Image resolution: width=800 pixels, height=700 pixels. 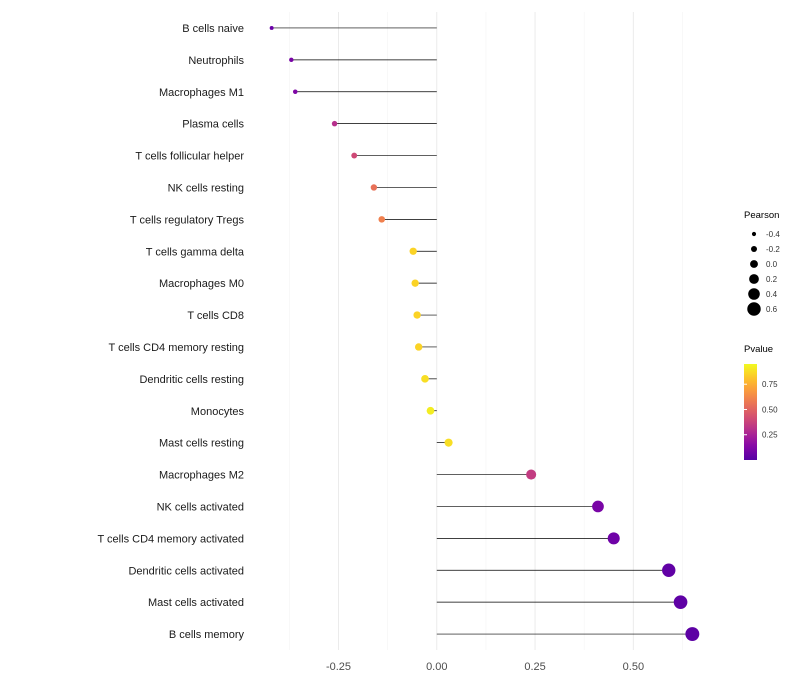 I want to click on category-label: T cells follicular helper, so click(x=189, y=157).